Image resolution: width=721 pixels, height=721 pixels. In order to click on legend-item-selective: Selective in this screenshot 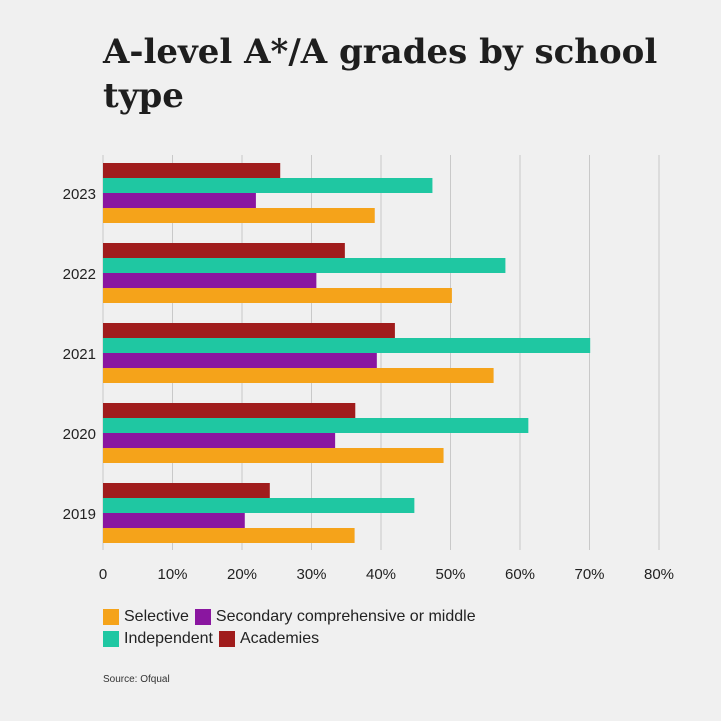, I will do `click(146, 617)`.